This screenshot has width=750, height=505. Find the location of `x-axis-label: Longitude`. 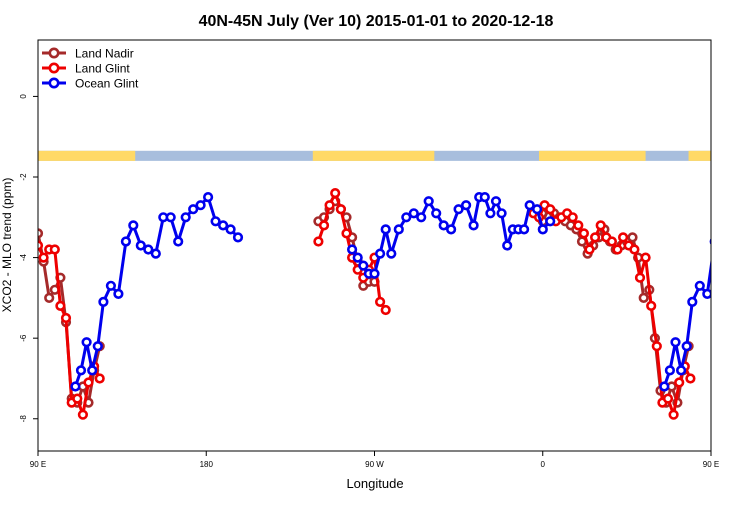

x-axis-label: Longitude is located at coordinates (374, 483).